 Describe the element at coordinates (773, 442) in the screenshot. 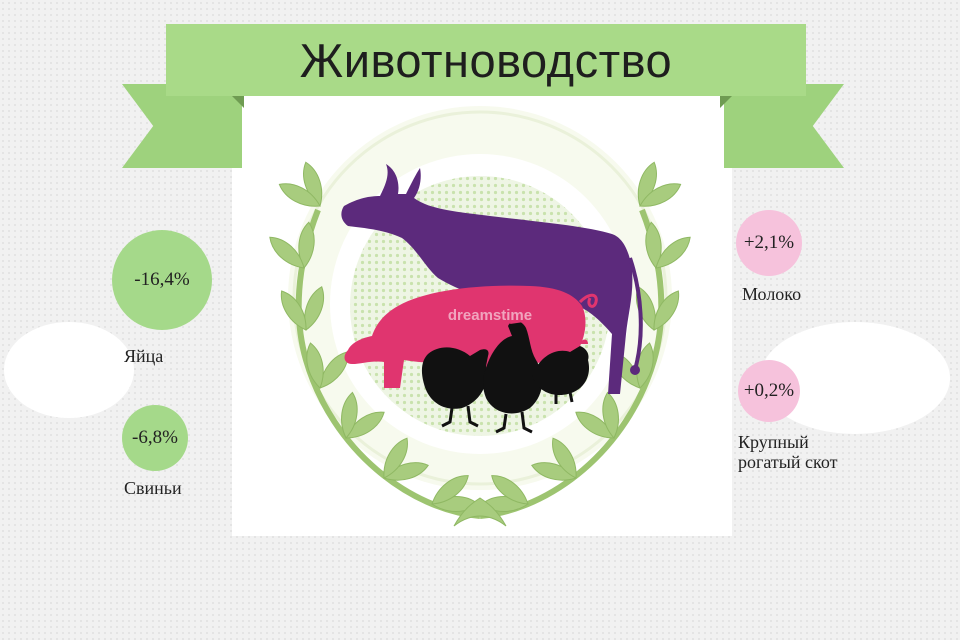

I see `cattle-stat-label-line1: Крупный` at that location.